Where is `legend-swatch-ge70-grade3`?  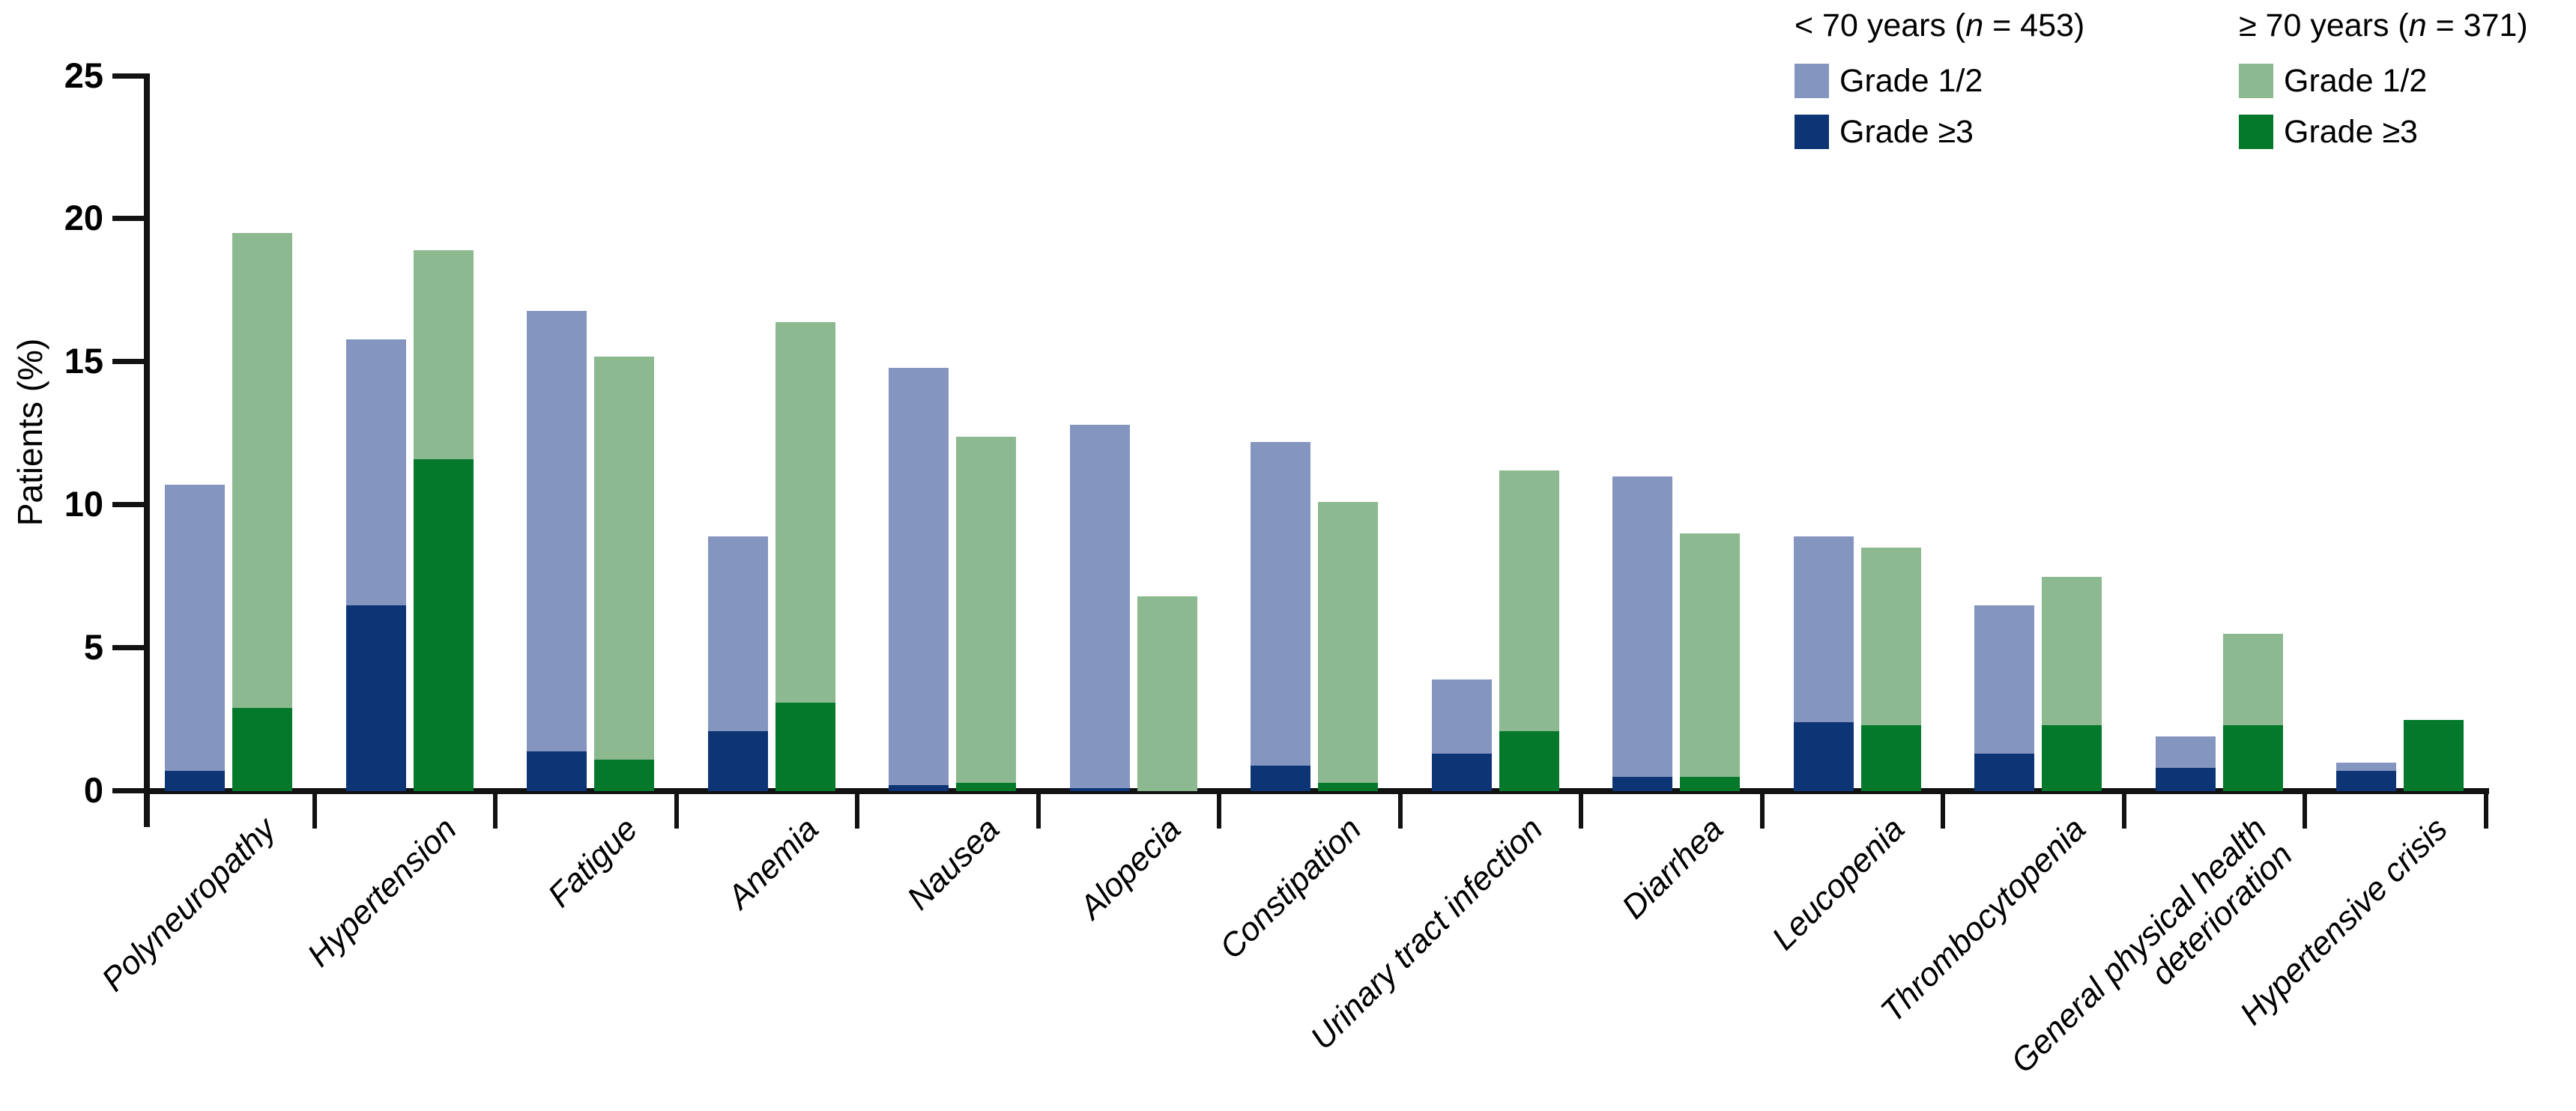 legend-swatch-ge70-grade3 is located at coordinates (2256, 132).